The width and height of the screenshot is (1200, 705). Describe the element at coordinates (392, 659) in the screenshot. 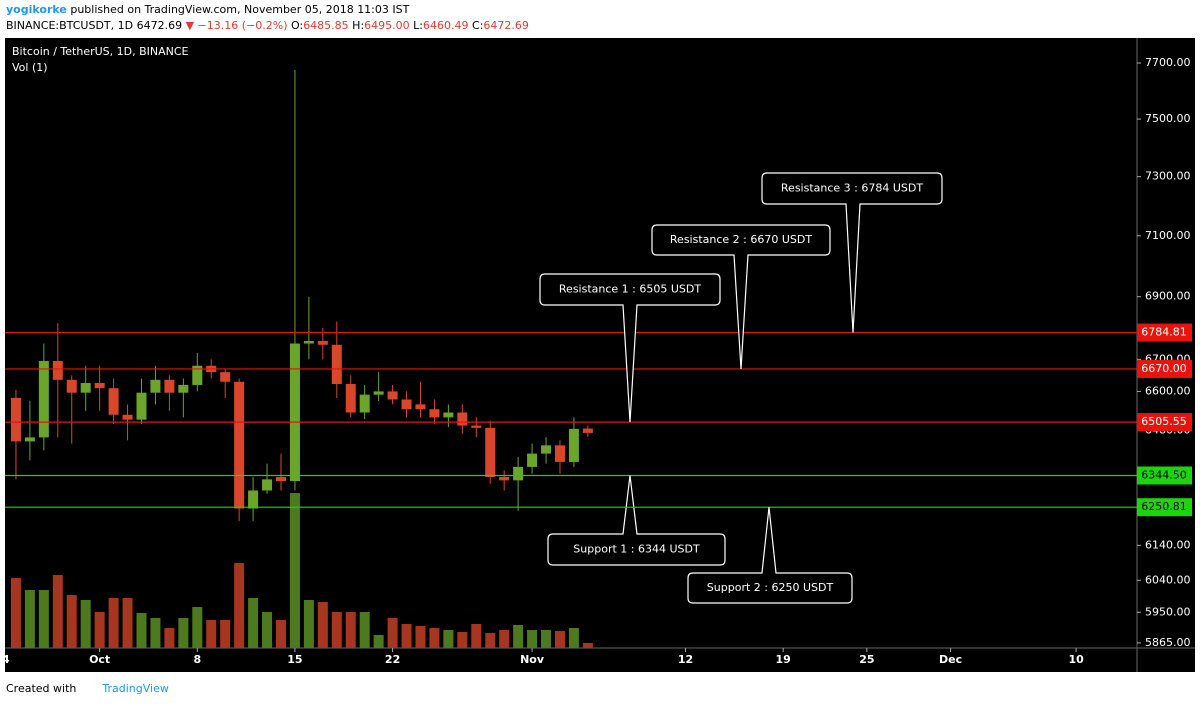

I see `x-tick-label: 22` at that location.